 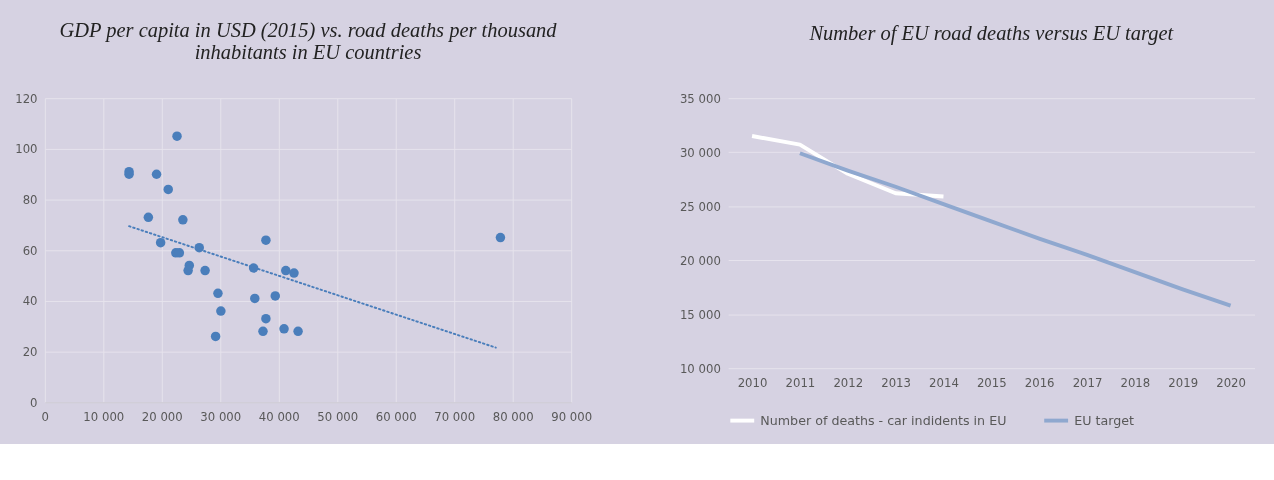 What do you see at coordinates (944, 383) in the screenshot?
I see `x-tick-label: 2014` at bounding box center [944, 383].